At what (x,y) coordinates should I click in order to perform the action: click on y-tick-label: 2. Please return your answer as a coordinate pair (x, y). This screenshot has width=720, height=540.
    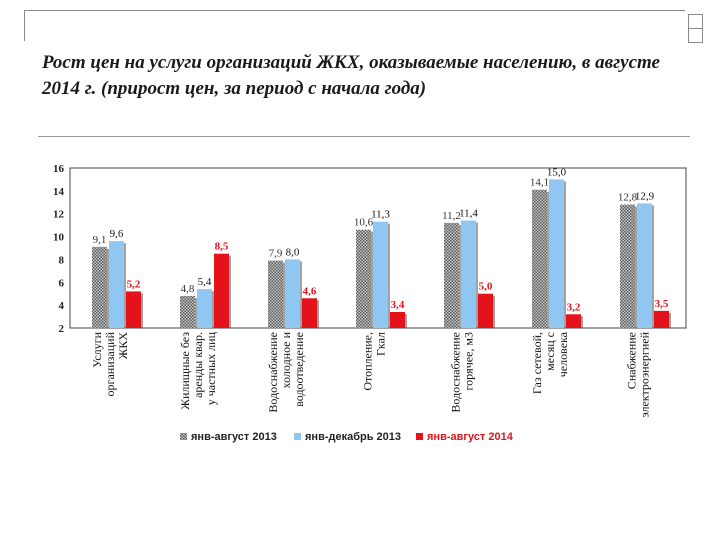
    Looking at the image, I should click on (62, 329).